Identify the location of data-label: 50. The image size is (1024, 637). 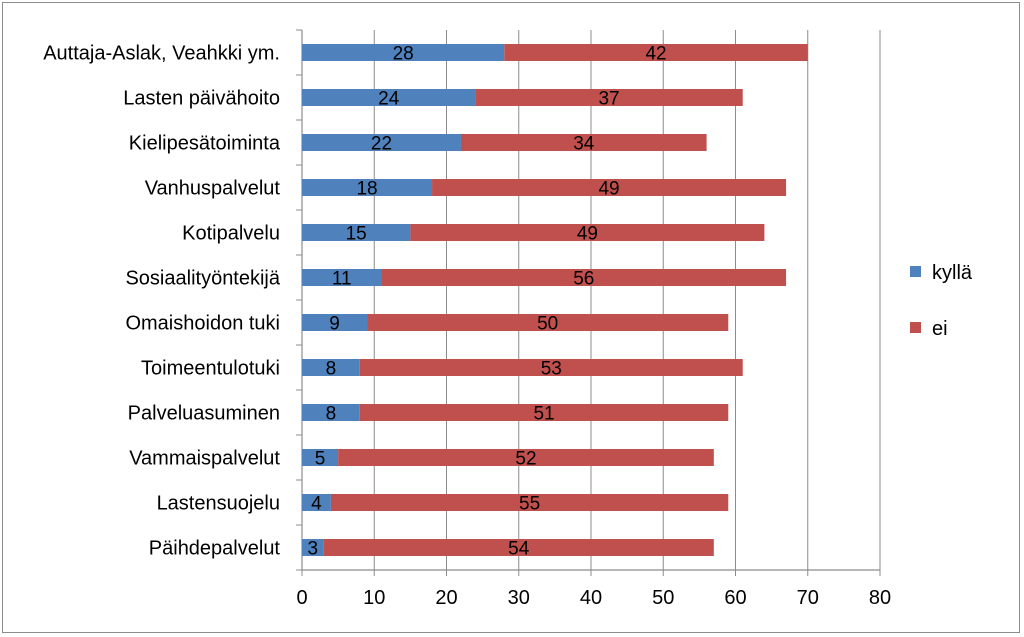
(547, 324).